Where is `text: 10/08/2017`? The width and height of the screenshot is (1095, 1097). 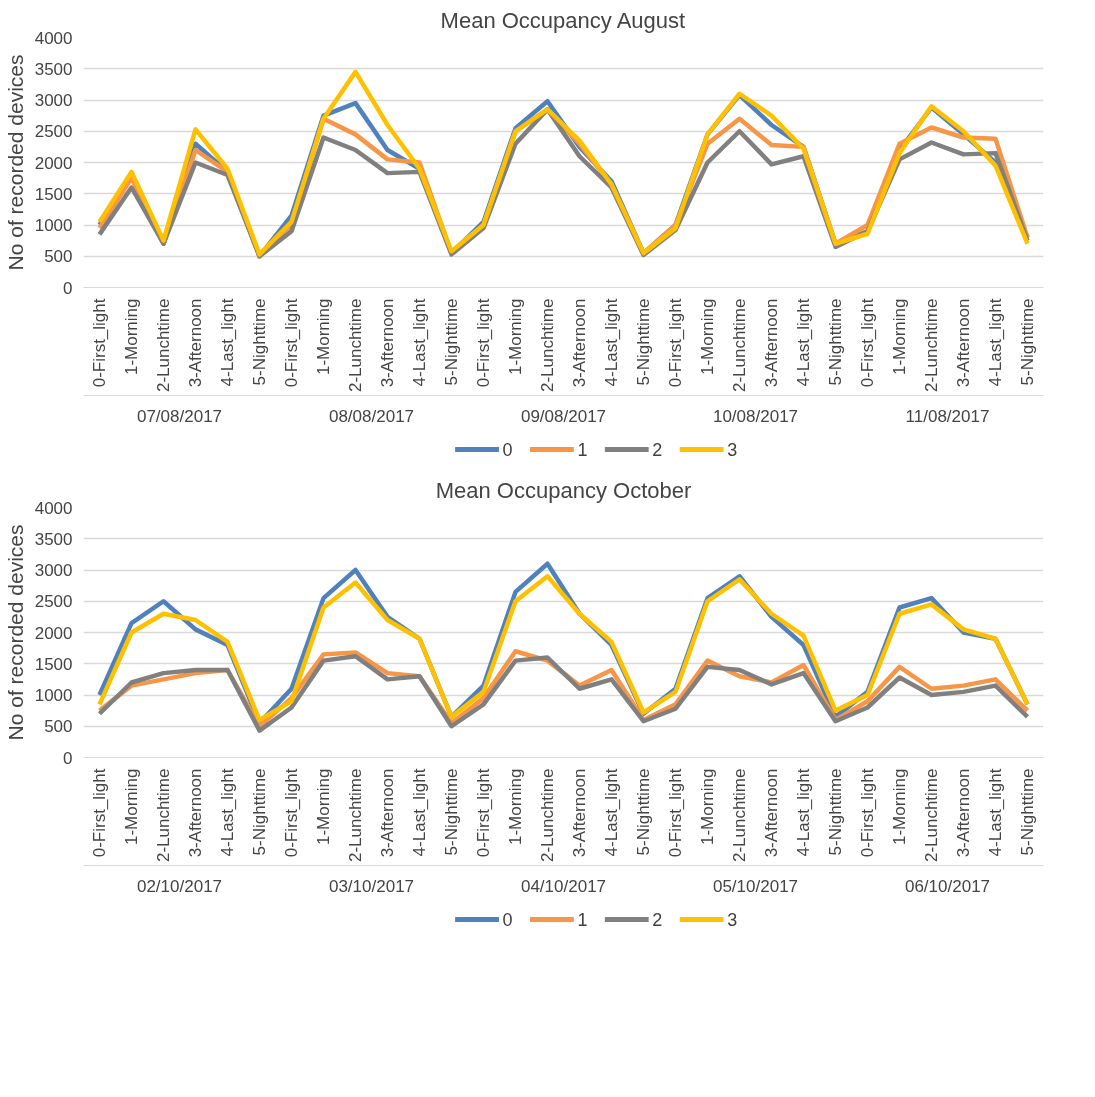 text: 10/08/2017 is located at coordinates (755, 416).